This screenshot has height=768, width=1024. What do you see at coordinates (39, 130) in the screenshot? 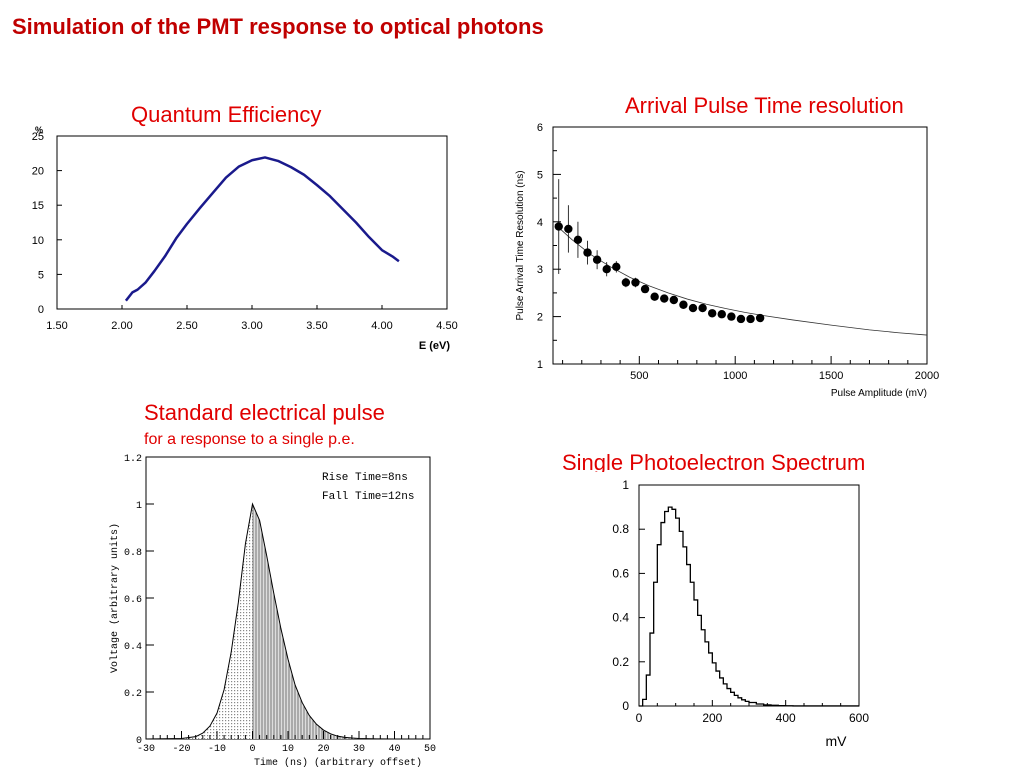
I see `y-axis-label: %` at bounding box center [39, 130].